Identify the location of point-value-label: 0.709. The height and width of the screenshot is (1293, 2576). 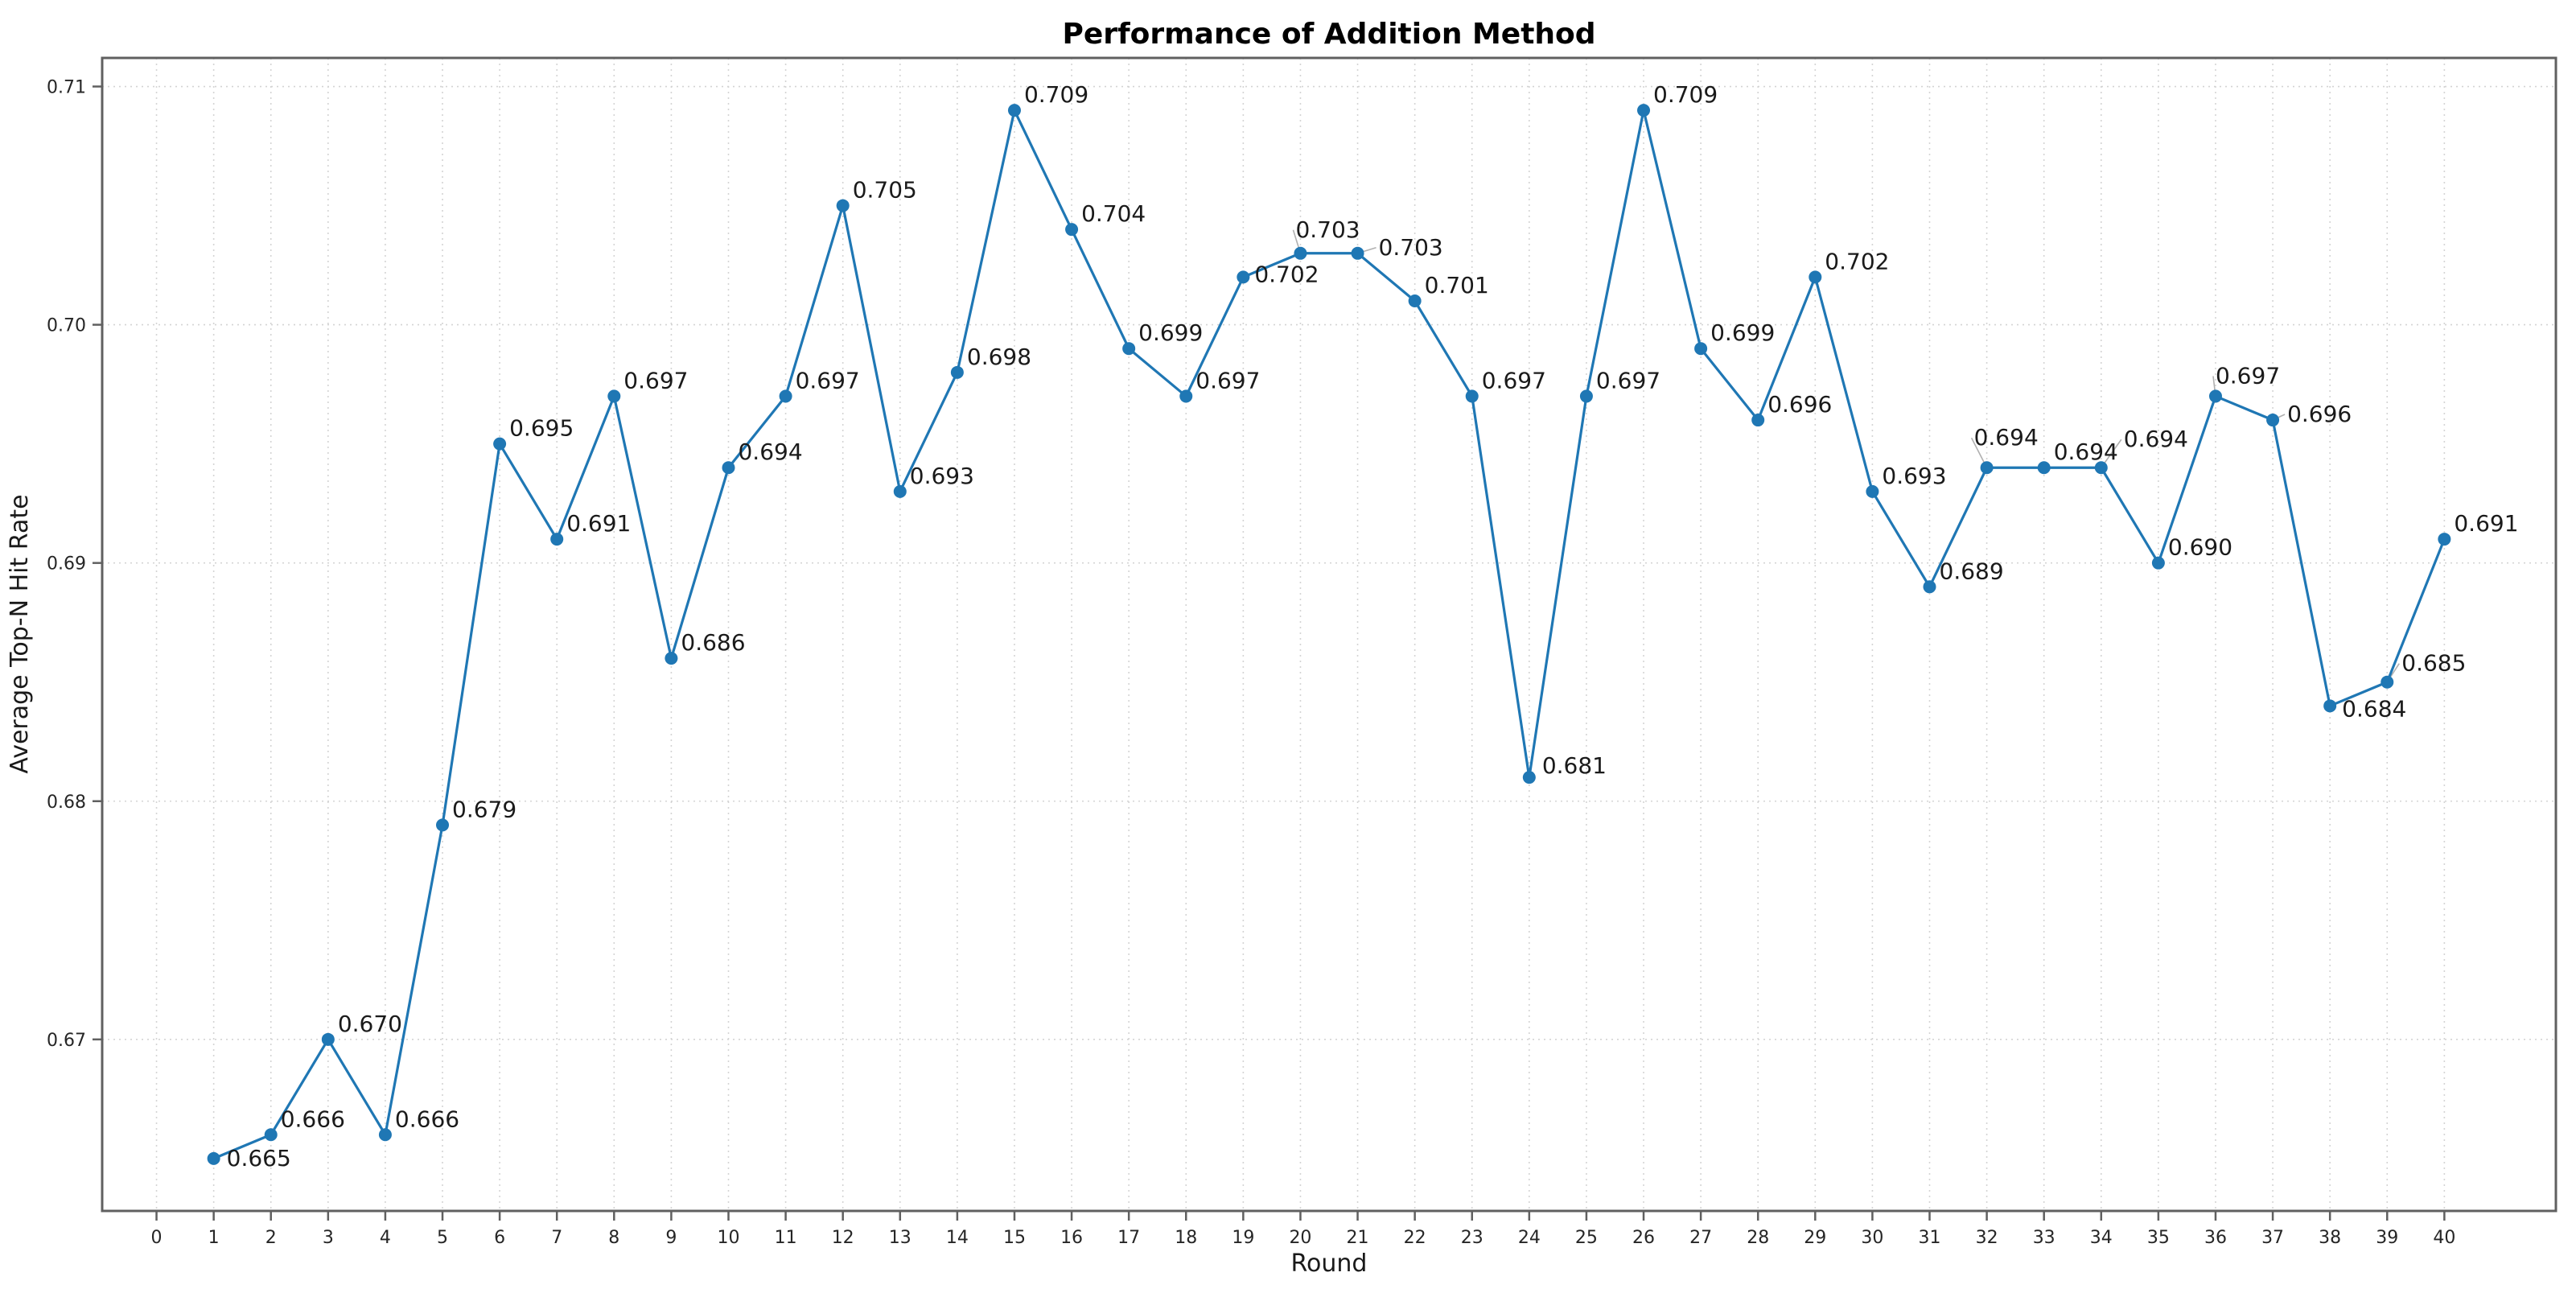
(1056, 94).